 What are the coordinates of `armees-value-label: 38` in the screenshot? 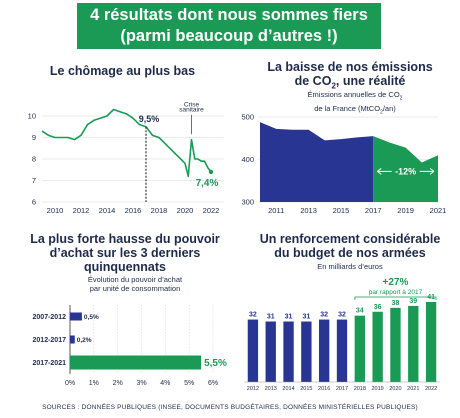 It's located at (396, 303).